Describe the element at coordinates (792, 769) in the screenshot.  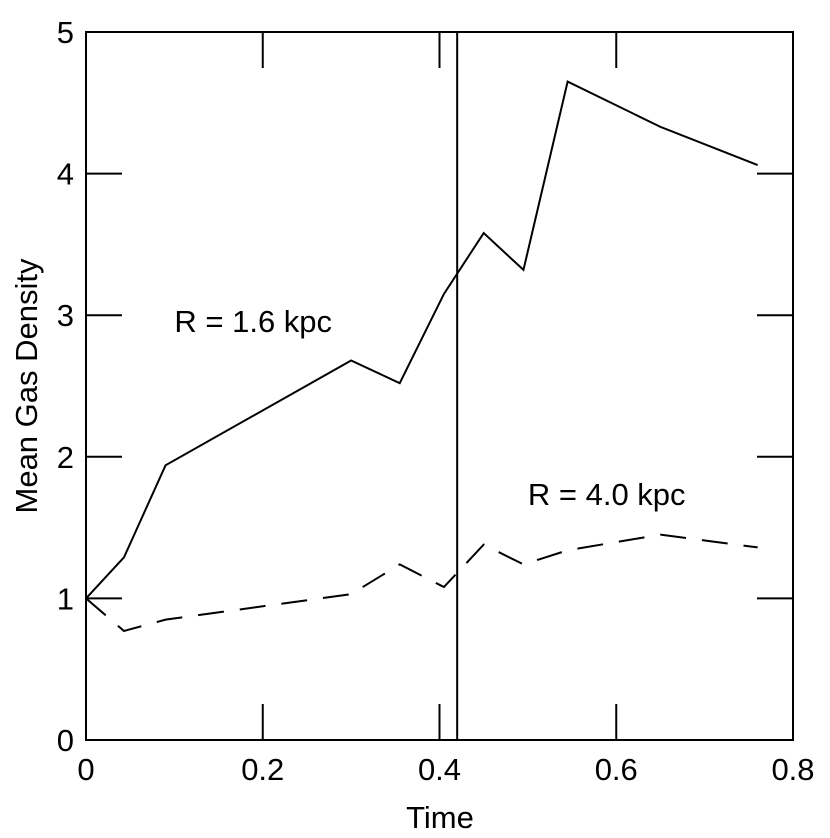
I see `x-tick-label: 0.8` at that location.